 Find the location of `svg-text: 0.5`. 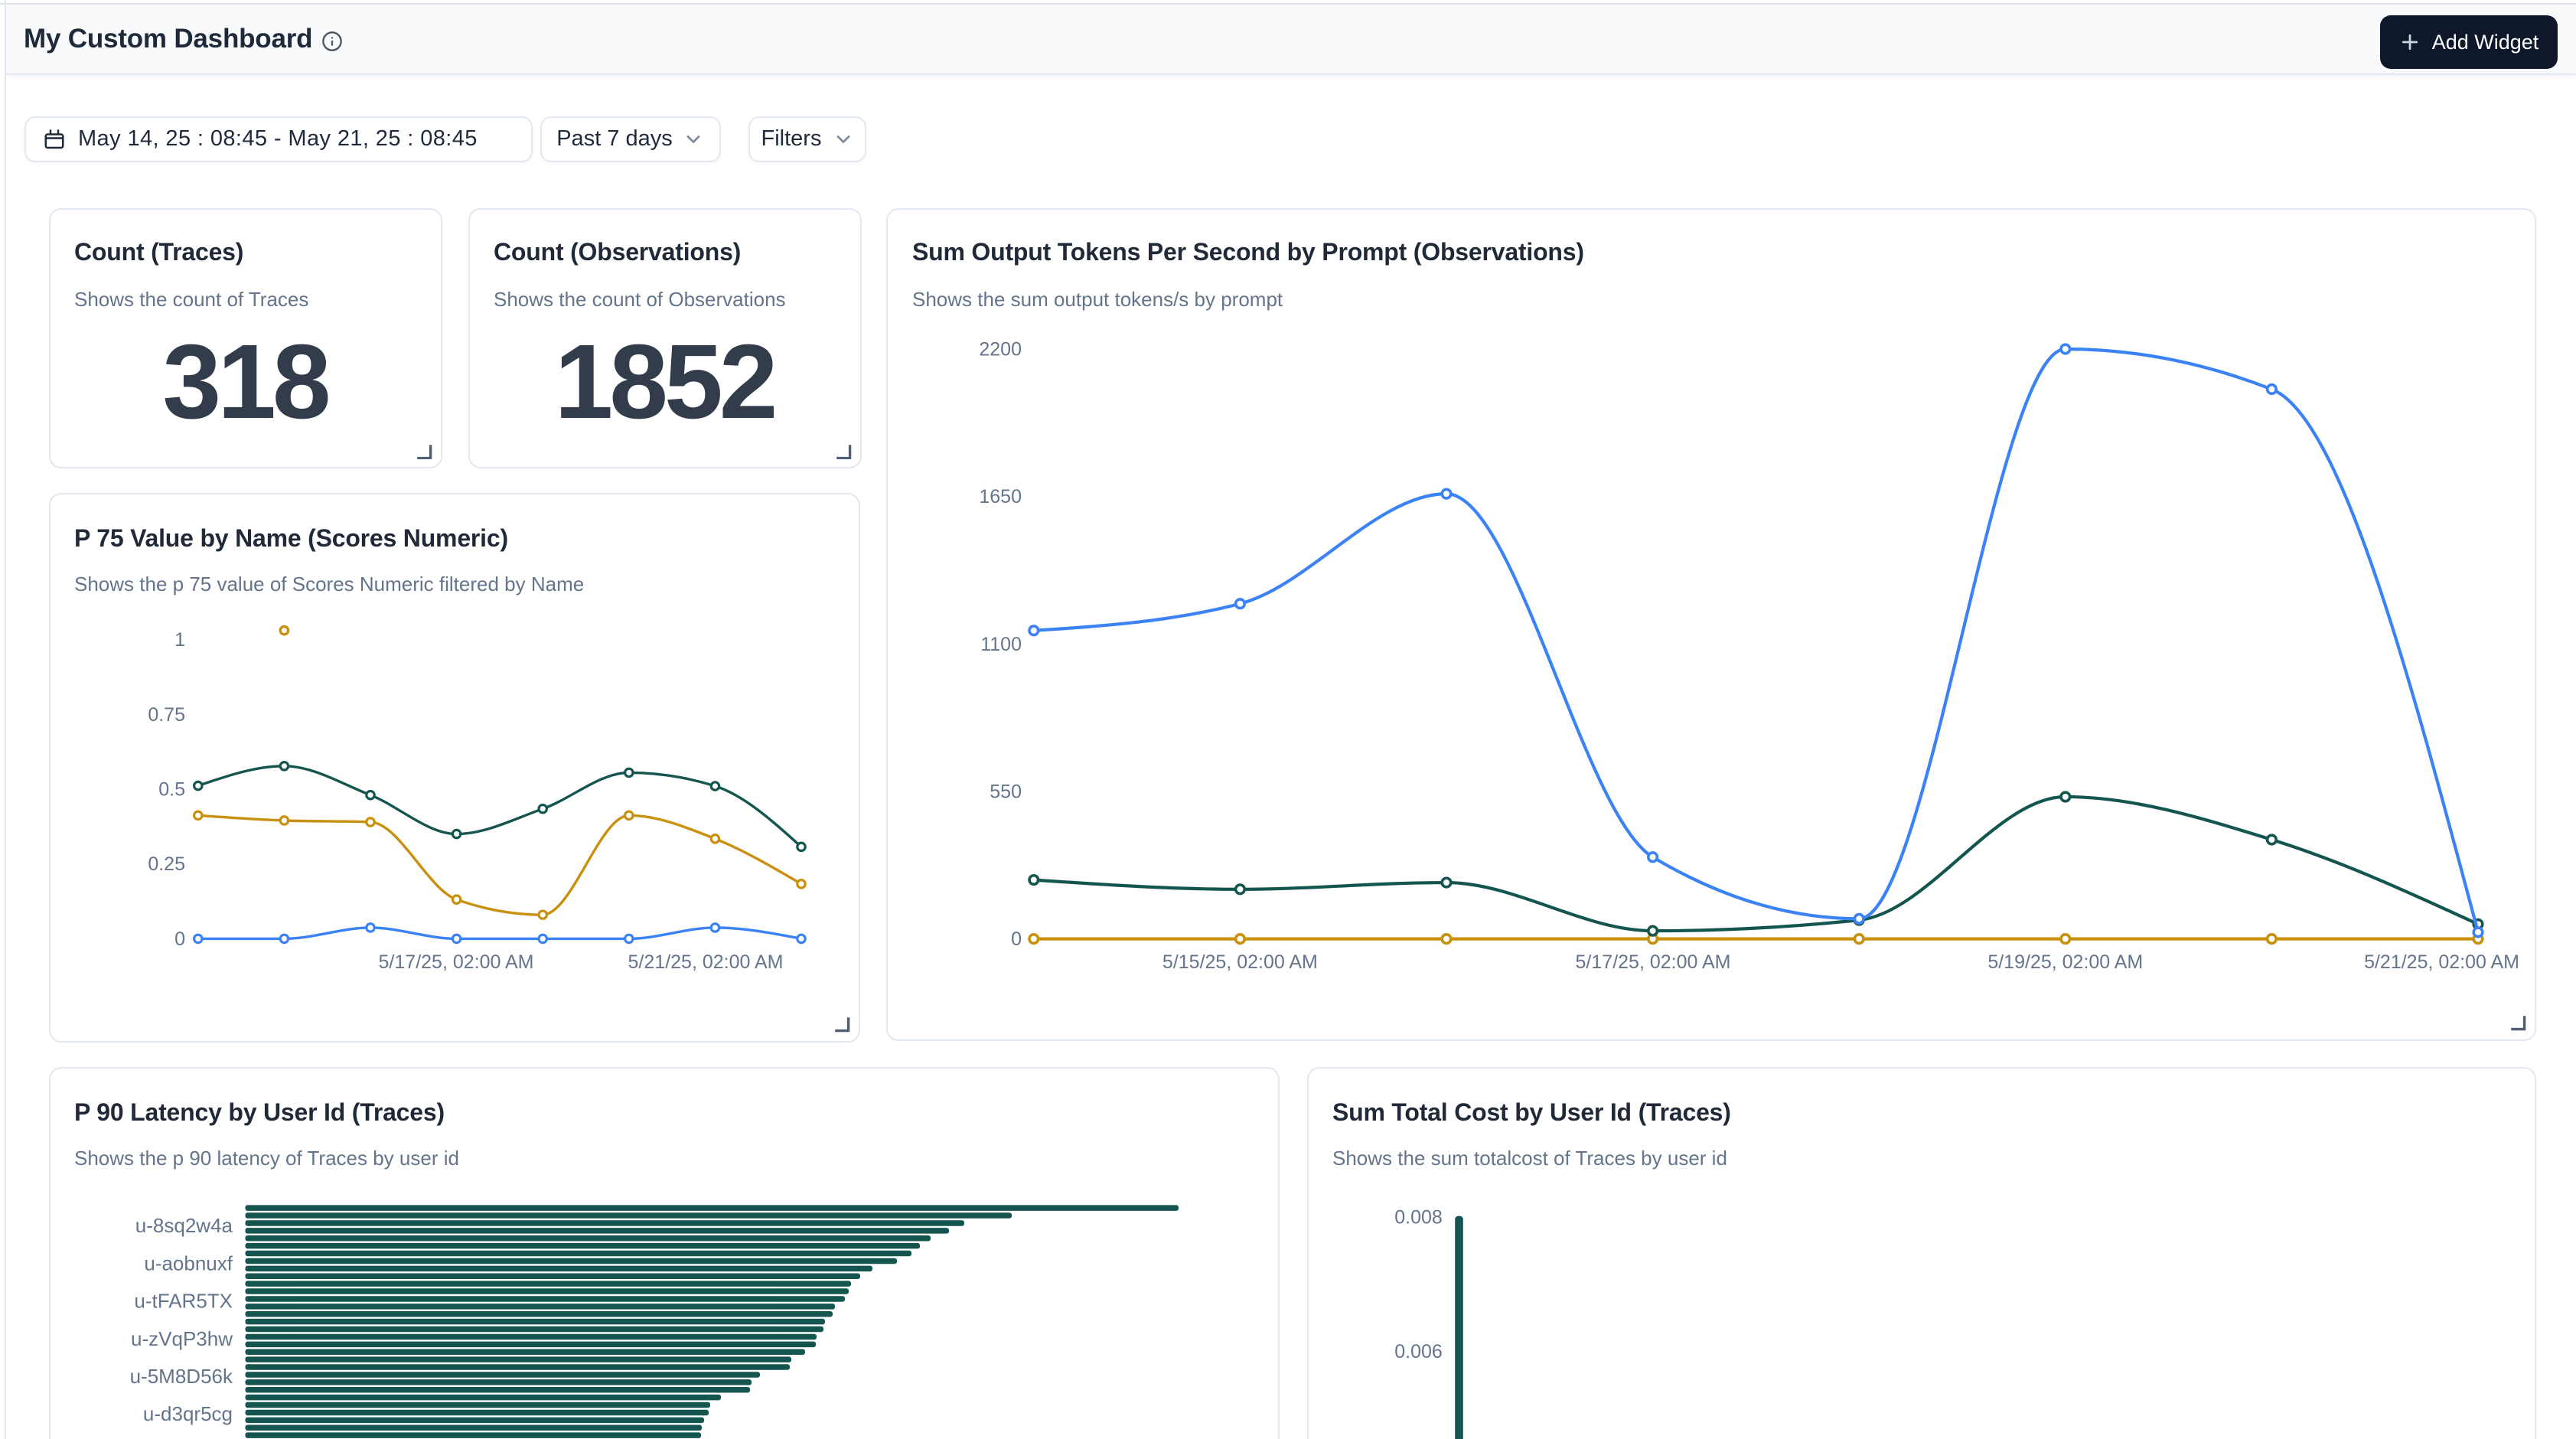

svg-text: 0.5 is located at coordinates (171, 790).